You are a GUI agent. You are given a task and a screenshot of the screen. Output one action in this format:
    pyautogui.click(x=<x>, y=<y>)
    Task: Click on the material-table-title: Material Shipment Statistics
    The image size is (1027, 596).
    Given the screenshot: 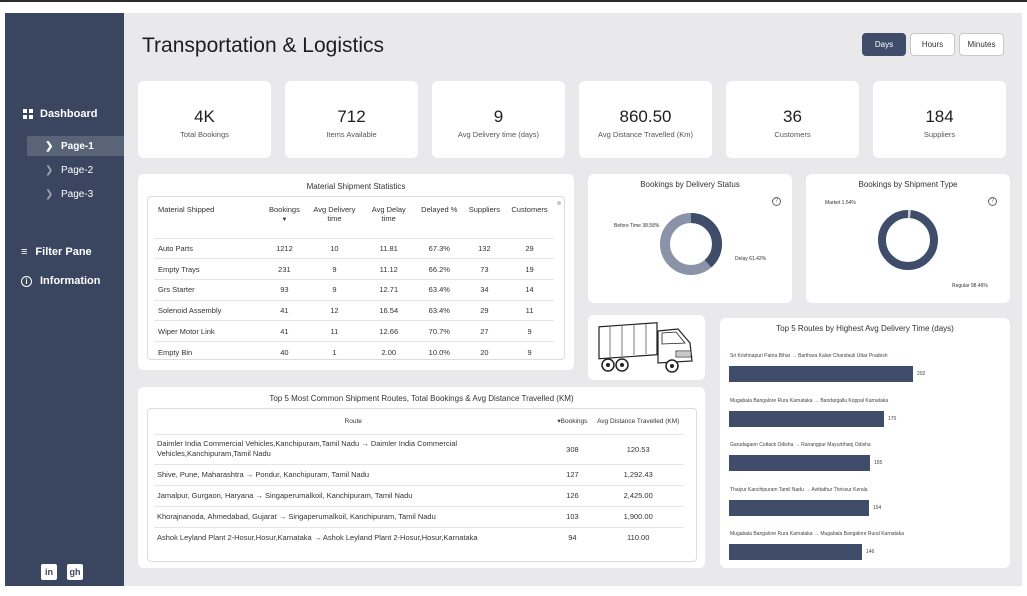 What is the action you would take?
    pyautogui.click(x=356, y=186)
    